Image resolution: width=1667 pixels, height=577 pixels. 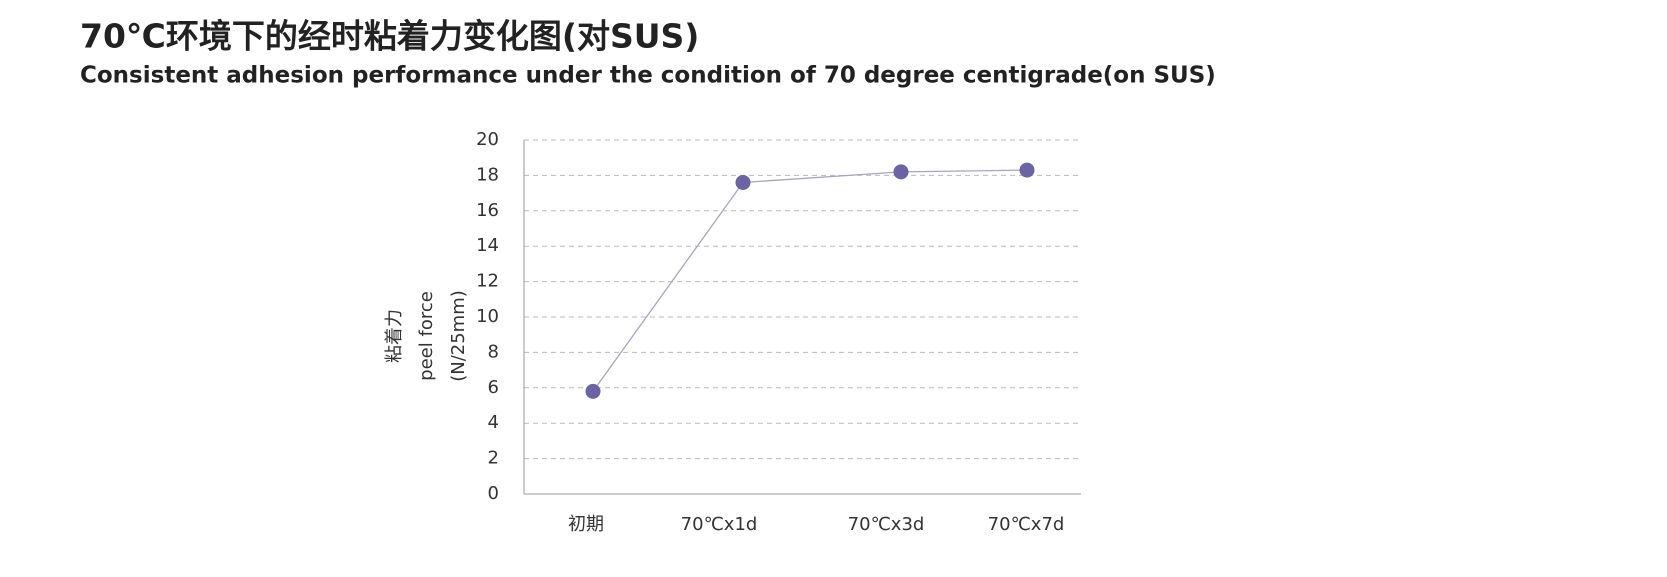 What do you see at coordinates (586, 524) in the screenshot?
I see `x-tick-label: 初期` at bounding box center [586, 524].